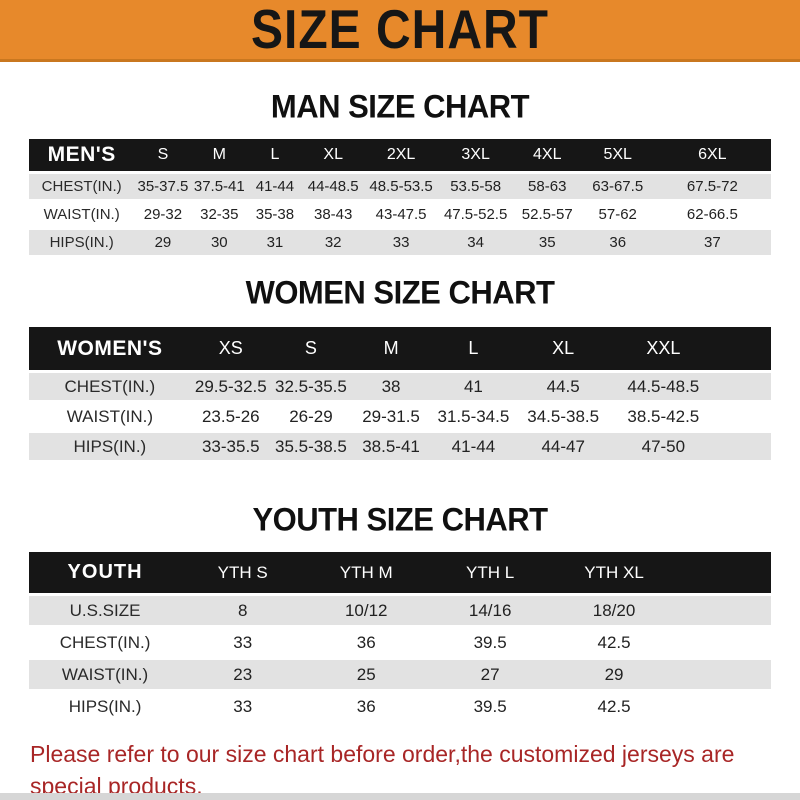 The width and height of the screenshot is (800, 800). What do you see at coordinates (617, 186) in the screenshot?
I see `size-value-cell: 63-67.5` at bounding box center [617, 186].